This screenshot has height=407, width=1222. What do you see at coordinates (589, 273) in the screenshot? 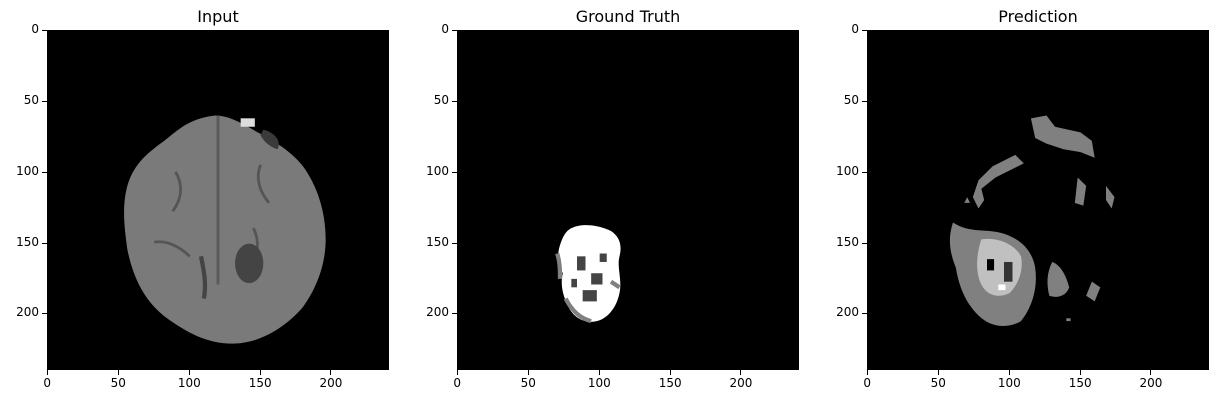
I see `label-white-region` at bounding box center [589, 273].